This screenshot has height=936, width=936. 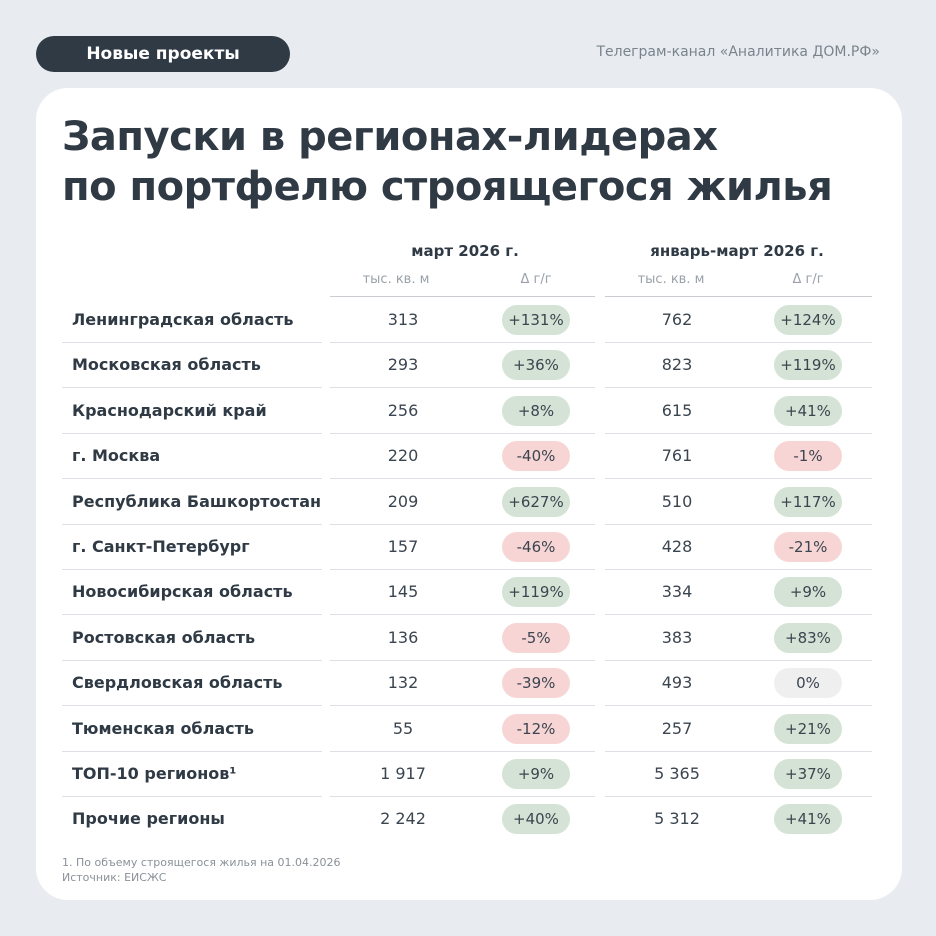 I want to click on value: 132, so click(x=403, y=683).